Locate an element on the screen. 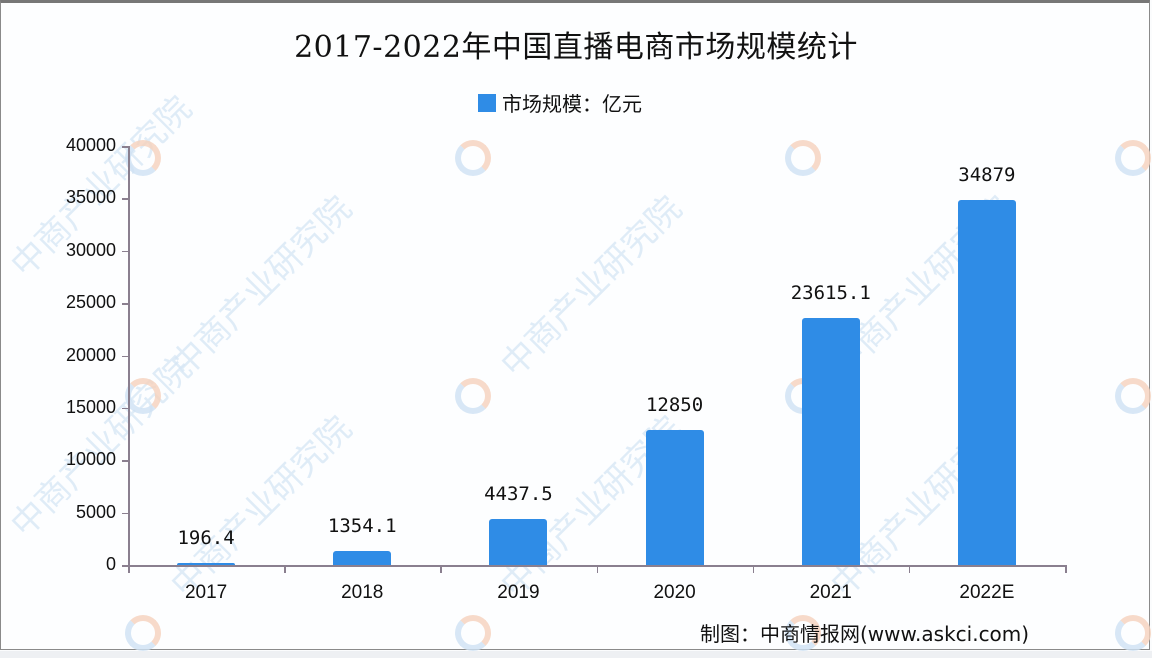  x-tick-label: 2021 is located at coordinates (830, 592).